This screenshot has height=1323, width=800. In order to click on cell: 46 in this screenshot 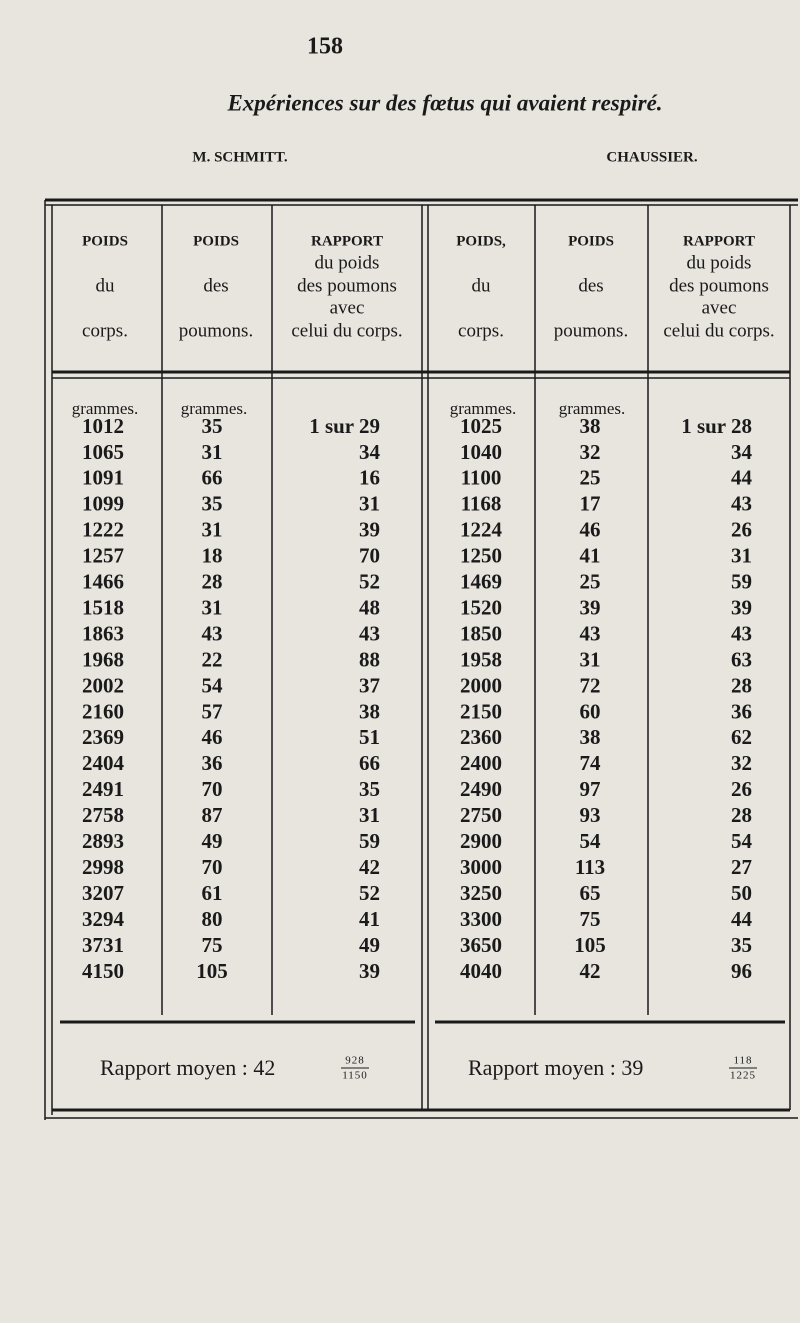, I will do `click(212, 737)`.